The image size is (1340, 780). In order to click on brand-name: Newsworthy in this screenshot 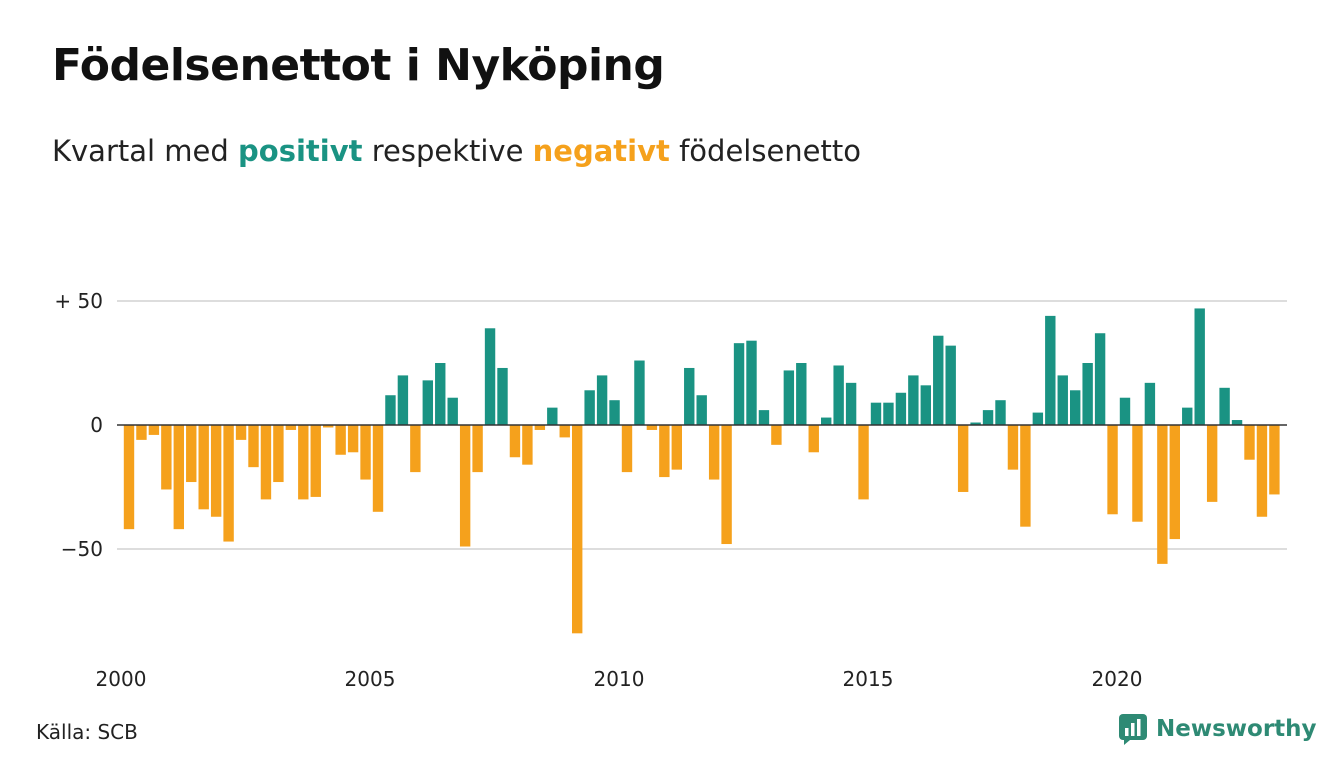, I will do `click(1236, 729)`.